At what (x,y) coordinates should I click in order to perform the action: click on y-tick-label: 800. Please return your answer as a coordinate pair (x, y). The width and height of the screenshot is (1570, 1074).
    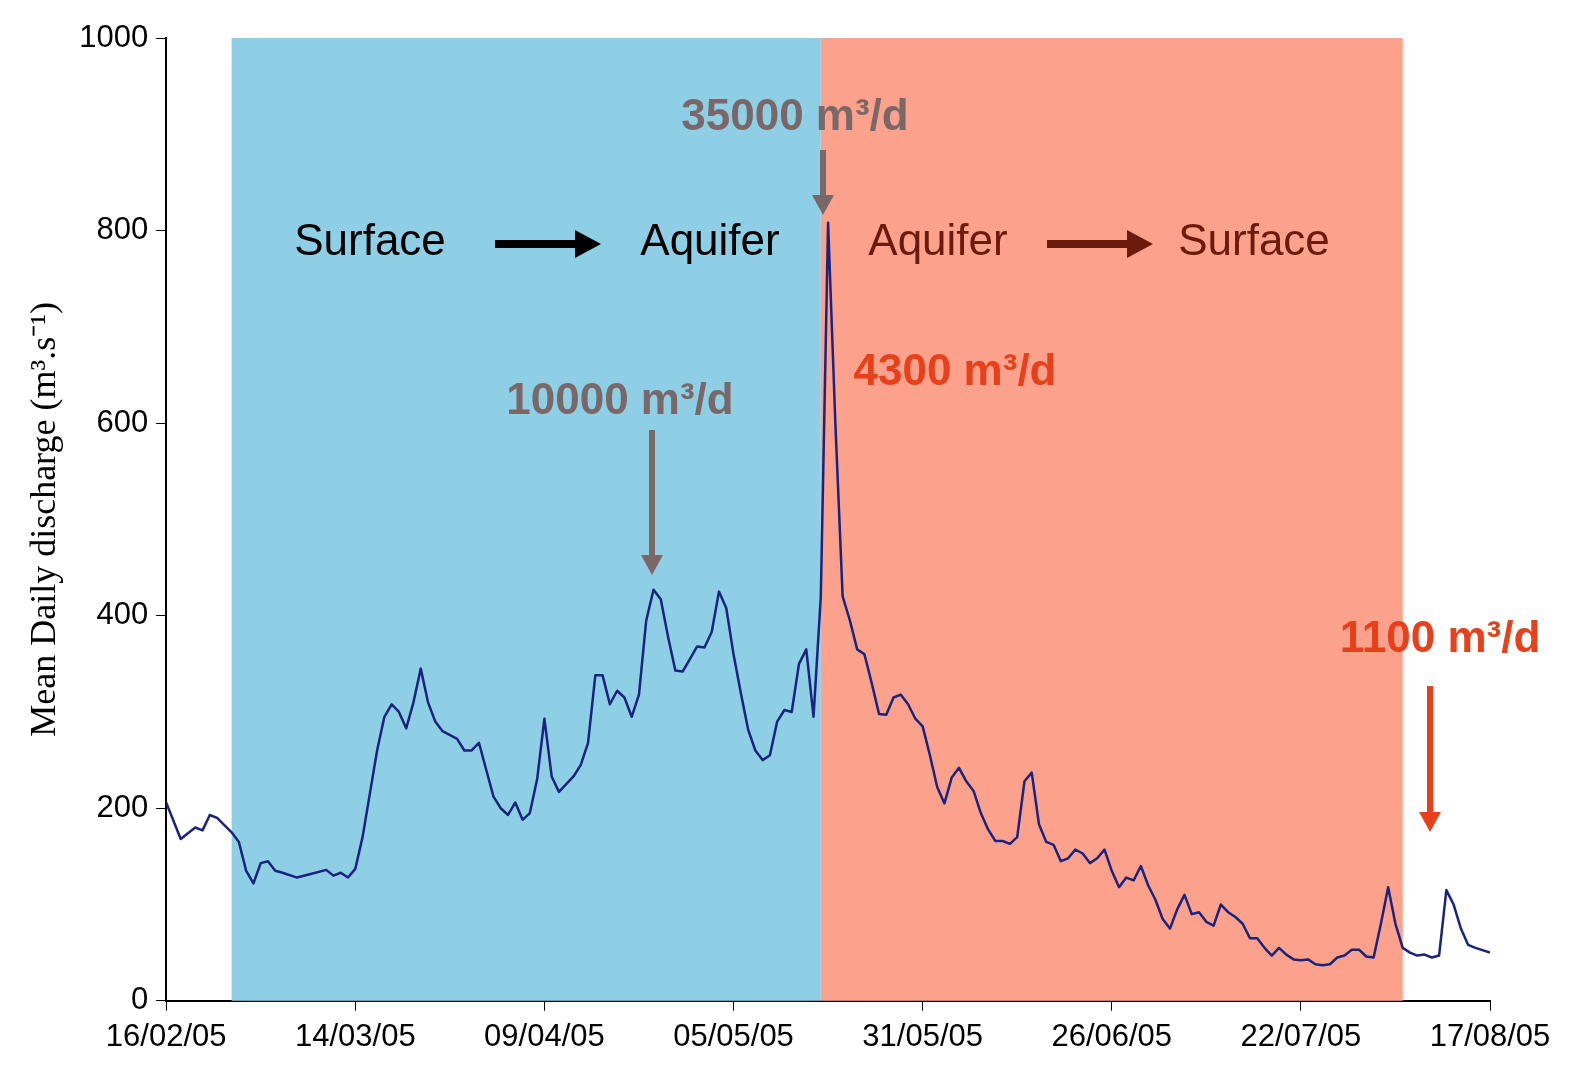
    Looking at the image, I should click on (122, 229).